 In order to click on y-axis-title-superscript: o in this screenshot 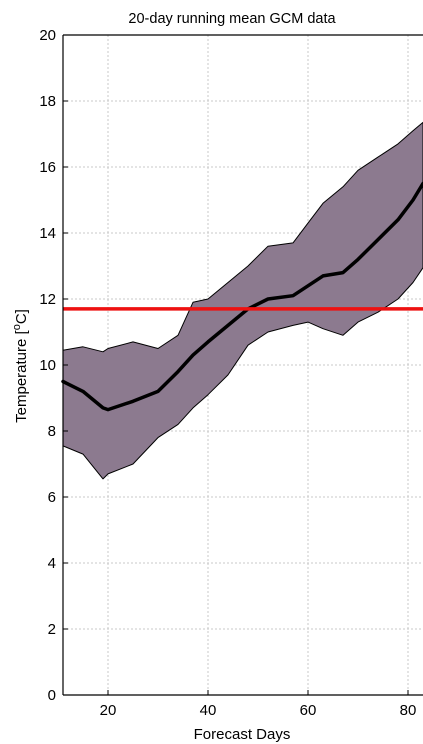, I will do `click(17, 327)`.